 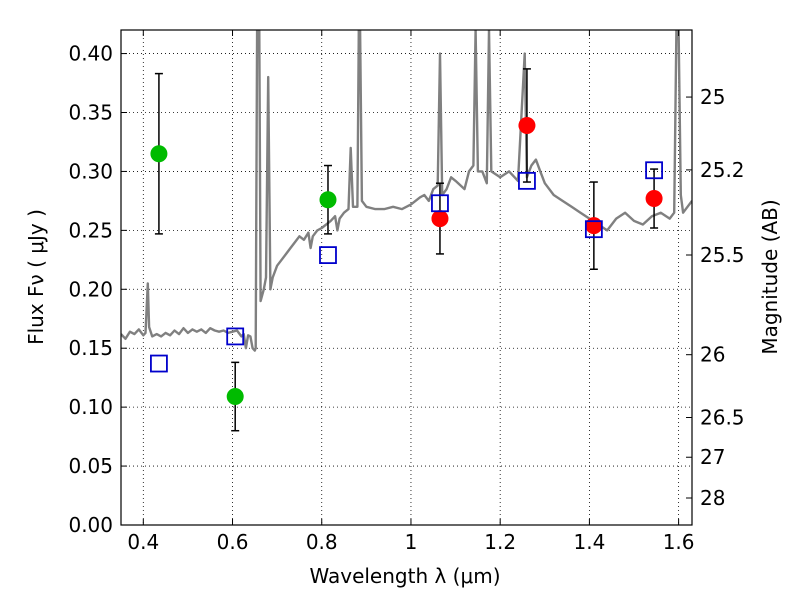 What do you see at coordinates (722, 418) in the screenshot?
I see `y2-tick-label: 26.5` at bounding box center [722, 418].